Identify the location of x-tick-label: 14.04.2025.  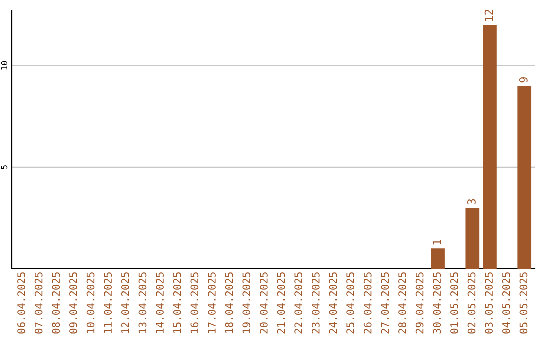
(160, 303).